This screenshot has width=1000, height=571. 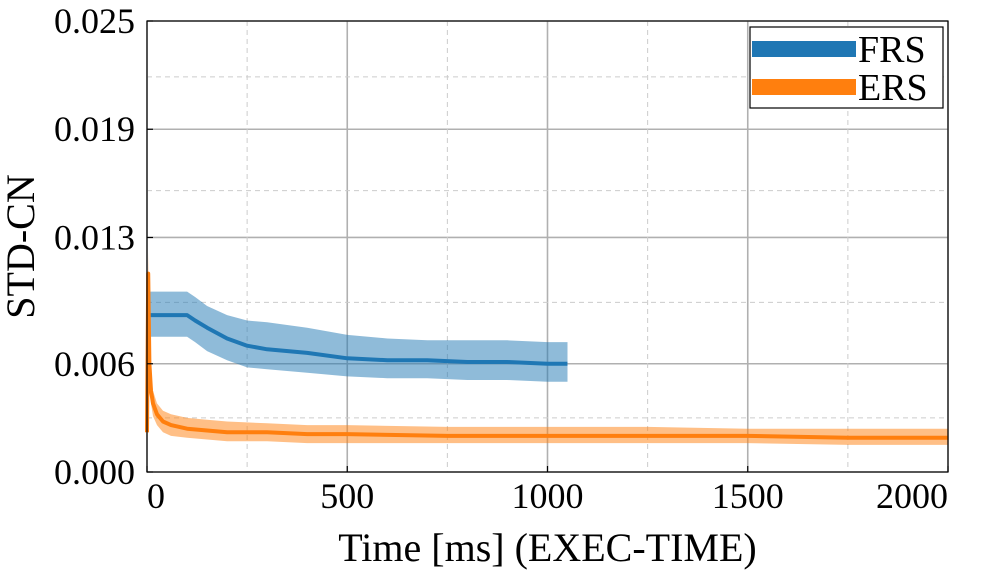 I want to click on legend-label-ers: ERS, so click(x=893, y=88).